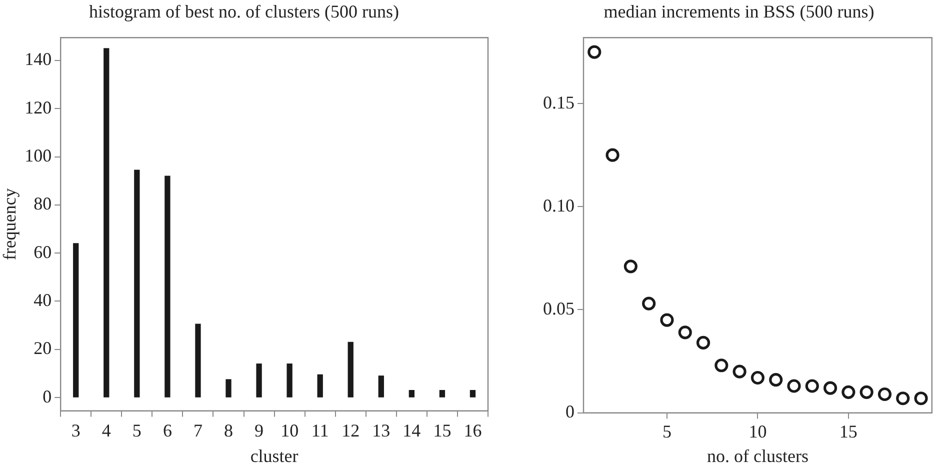 The image size is (940, 468). What do you see at coordinates (229, 430) in the screenshot?
I see `x-tick-label: 8` at bounding box center [229, 430].